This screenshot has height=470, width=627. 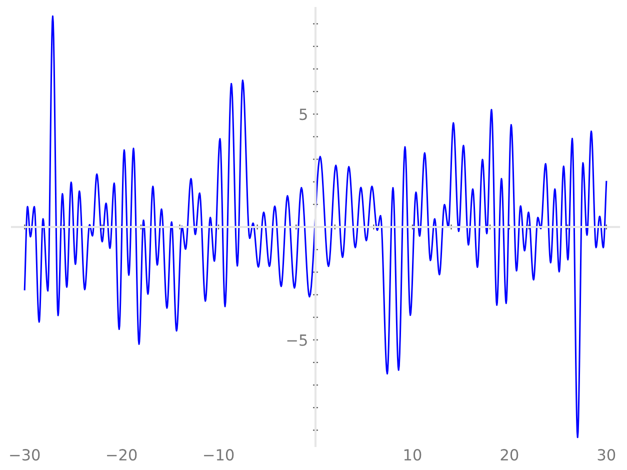 I want to click on x-tick-label: 20, so click(x=509, y=455).